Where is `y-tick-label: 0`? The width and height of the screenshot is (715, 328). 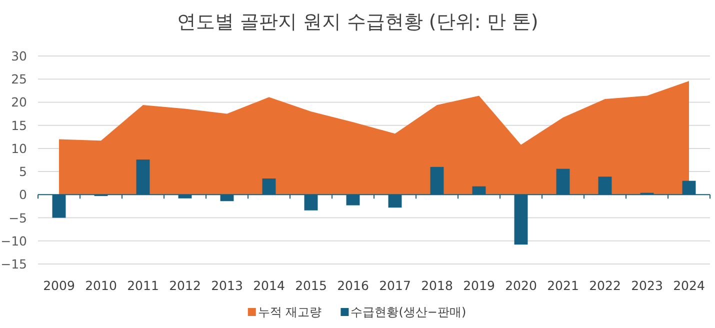
y-tick-label: 0 is located at coordinates (23, 194).